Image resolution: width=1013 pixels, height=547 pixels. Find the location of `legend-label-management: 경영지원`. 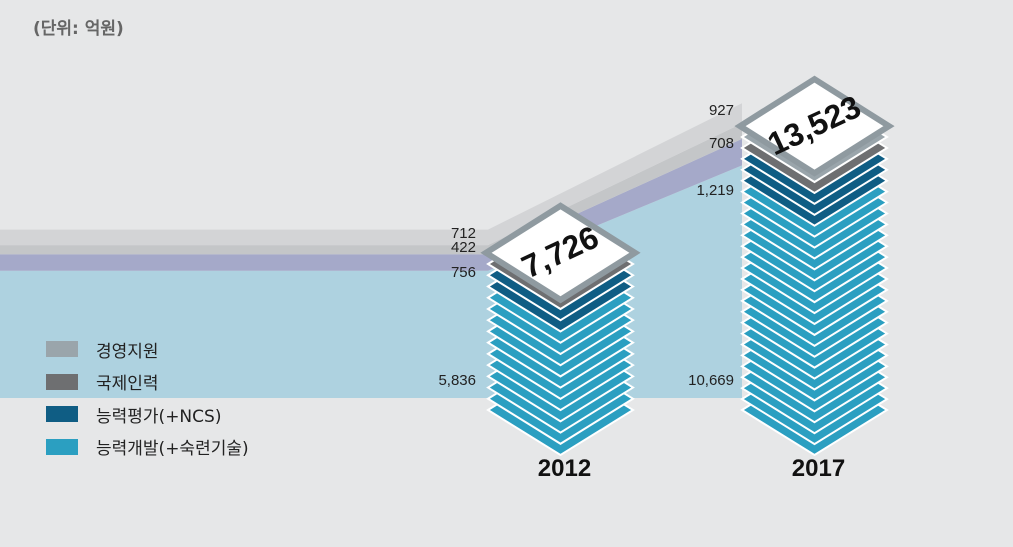

legend-label-management: 경영지원 is located at coordinates (127, 351).